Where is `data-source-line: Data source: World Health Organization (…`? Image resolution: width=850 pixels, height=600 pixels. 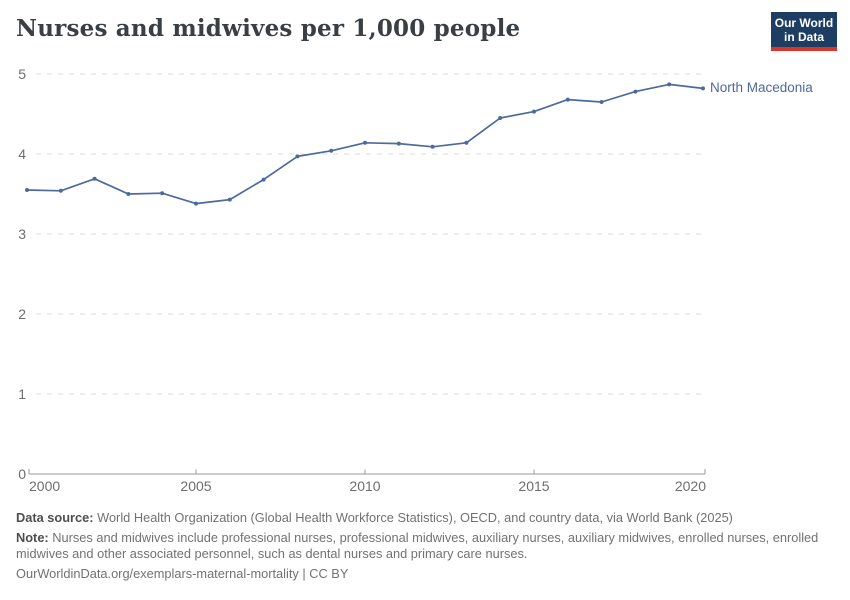
data-source-line: Data source: World Health Organization (… is located at coordinates (425, 518).